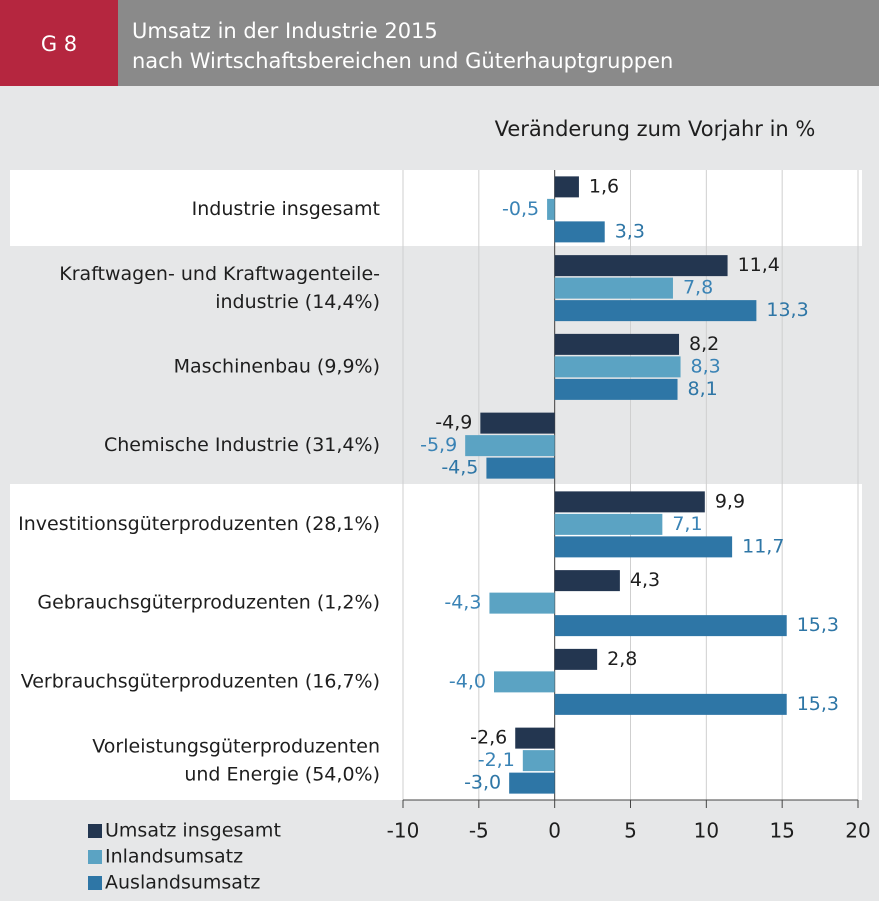 The width and height of the screenshot is (879, 901). Describe the element at coordinates (285, 31) in the screenshot. I see `chart-title: Umsatz in der Industrie 2015` at that location.